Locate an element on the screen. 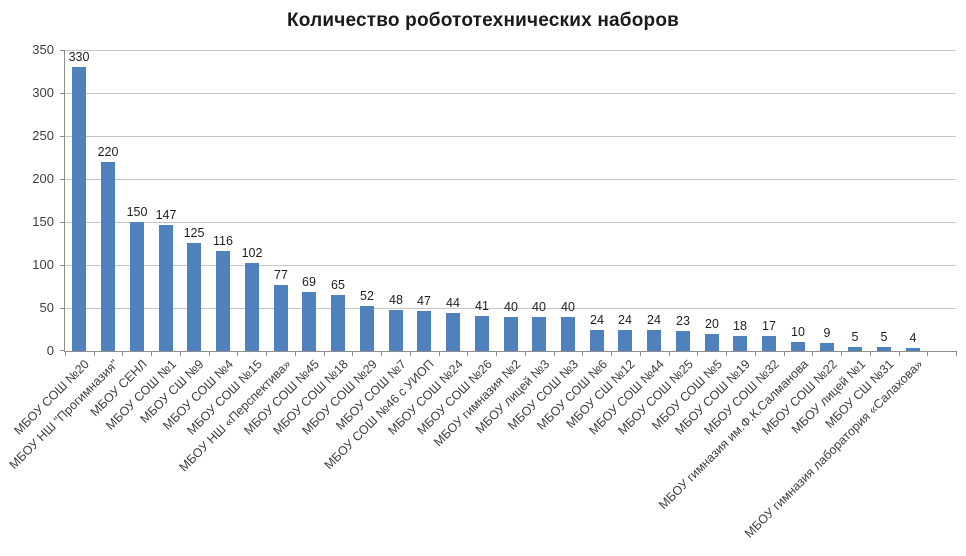 The width and height of the screenshot is (966, 556). bar-value-label: 65 is located at coordinates (338, 285).